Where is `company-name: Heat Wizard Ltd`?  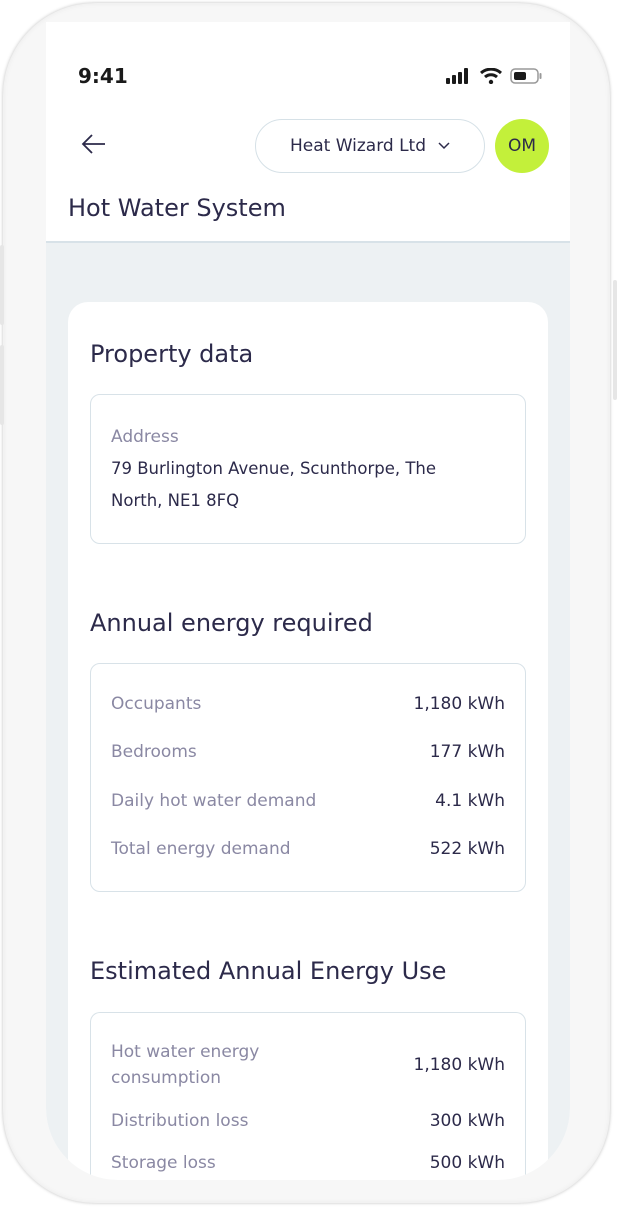 company-name: Heat Wizard Ltd is located at coordinates (358, 146).